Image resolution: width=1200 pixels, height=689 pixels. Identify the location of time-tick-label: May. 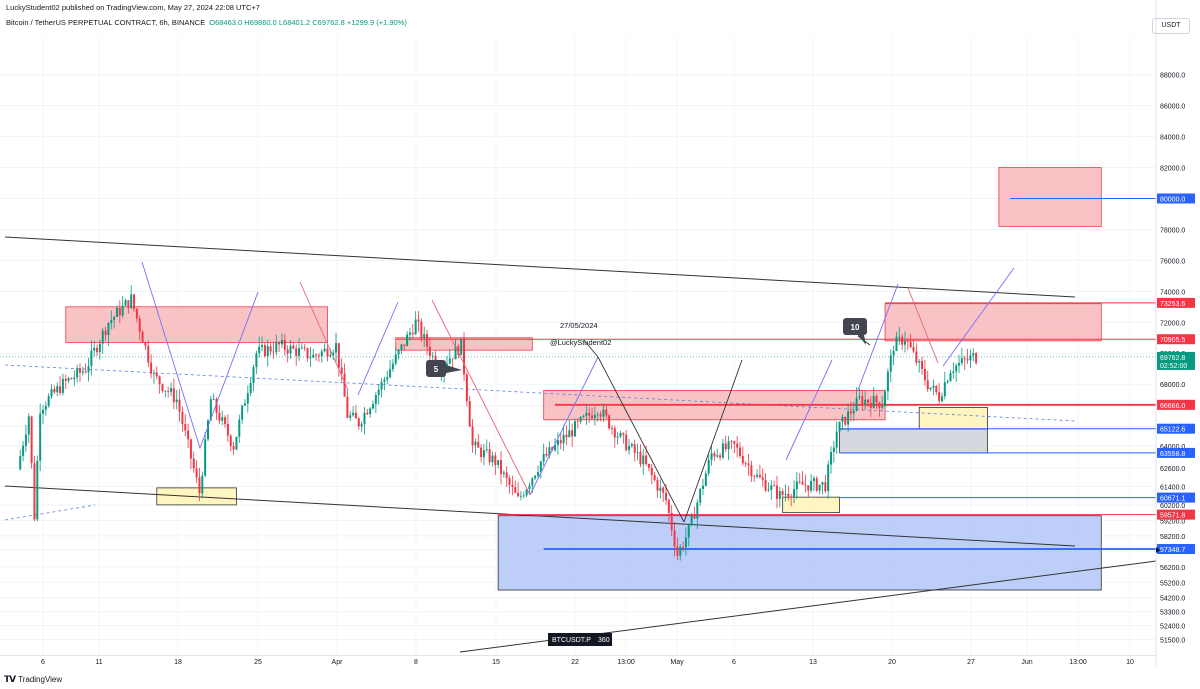
(677, 662).